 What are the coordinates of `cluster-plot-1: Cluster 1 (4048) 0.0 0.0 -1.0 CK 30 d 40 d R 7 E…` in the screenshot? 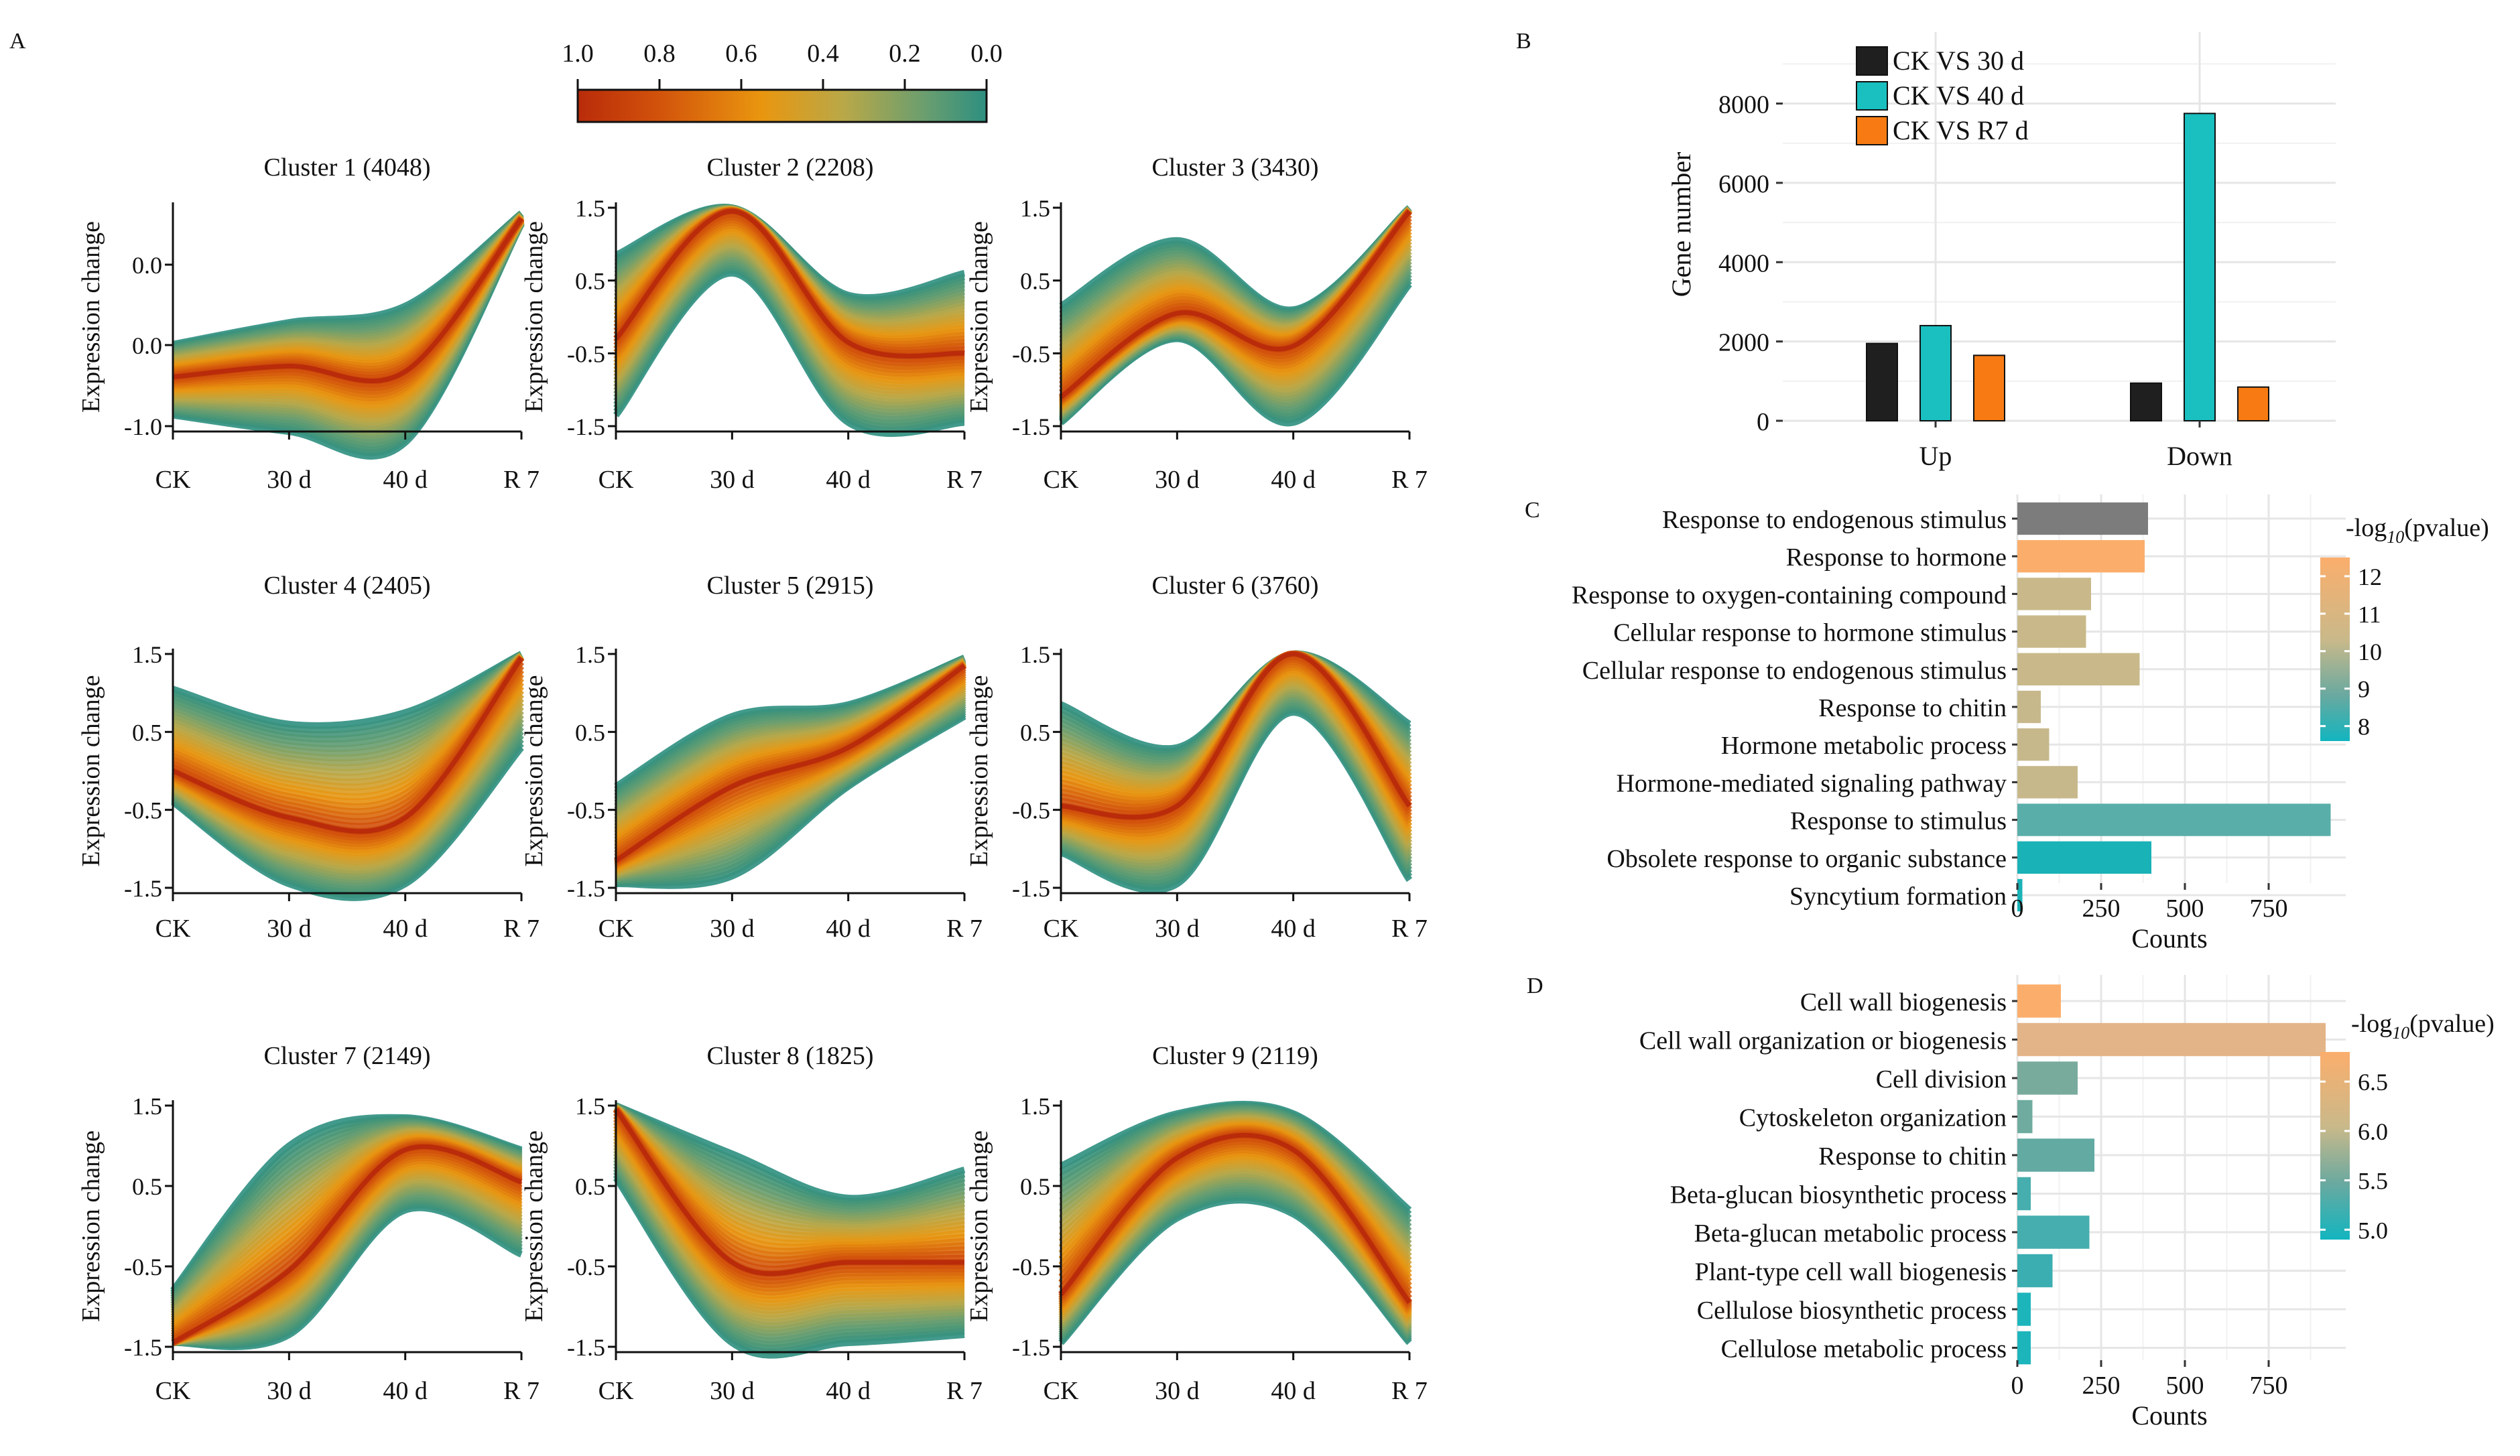 It's located at (308, 323).